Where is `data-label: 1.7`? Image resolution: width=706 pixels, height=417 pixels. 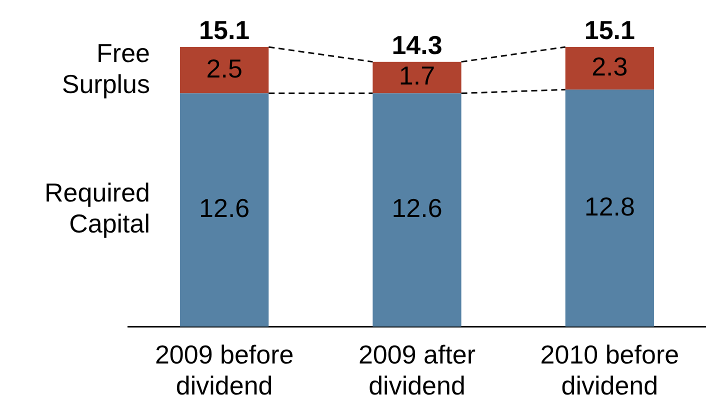 data-label: 1.7 is located at coordinates (417, 75).